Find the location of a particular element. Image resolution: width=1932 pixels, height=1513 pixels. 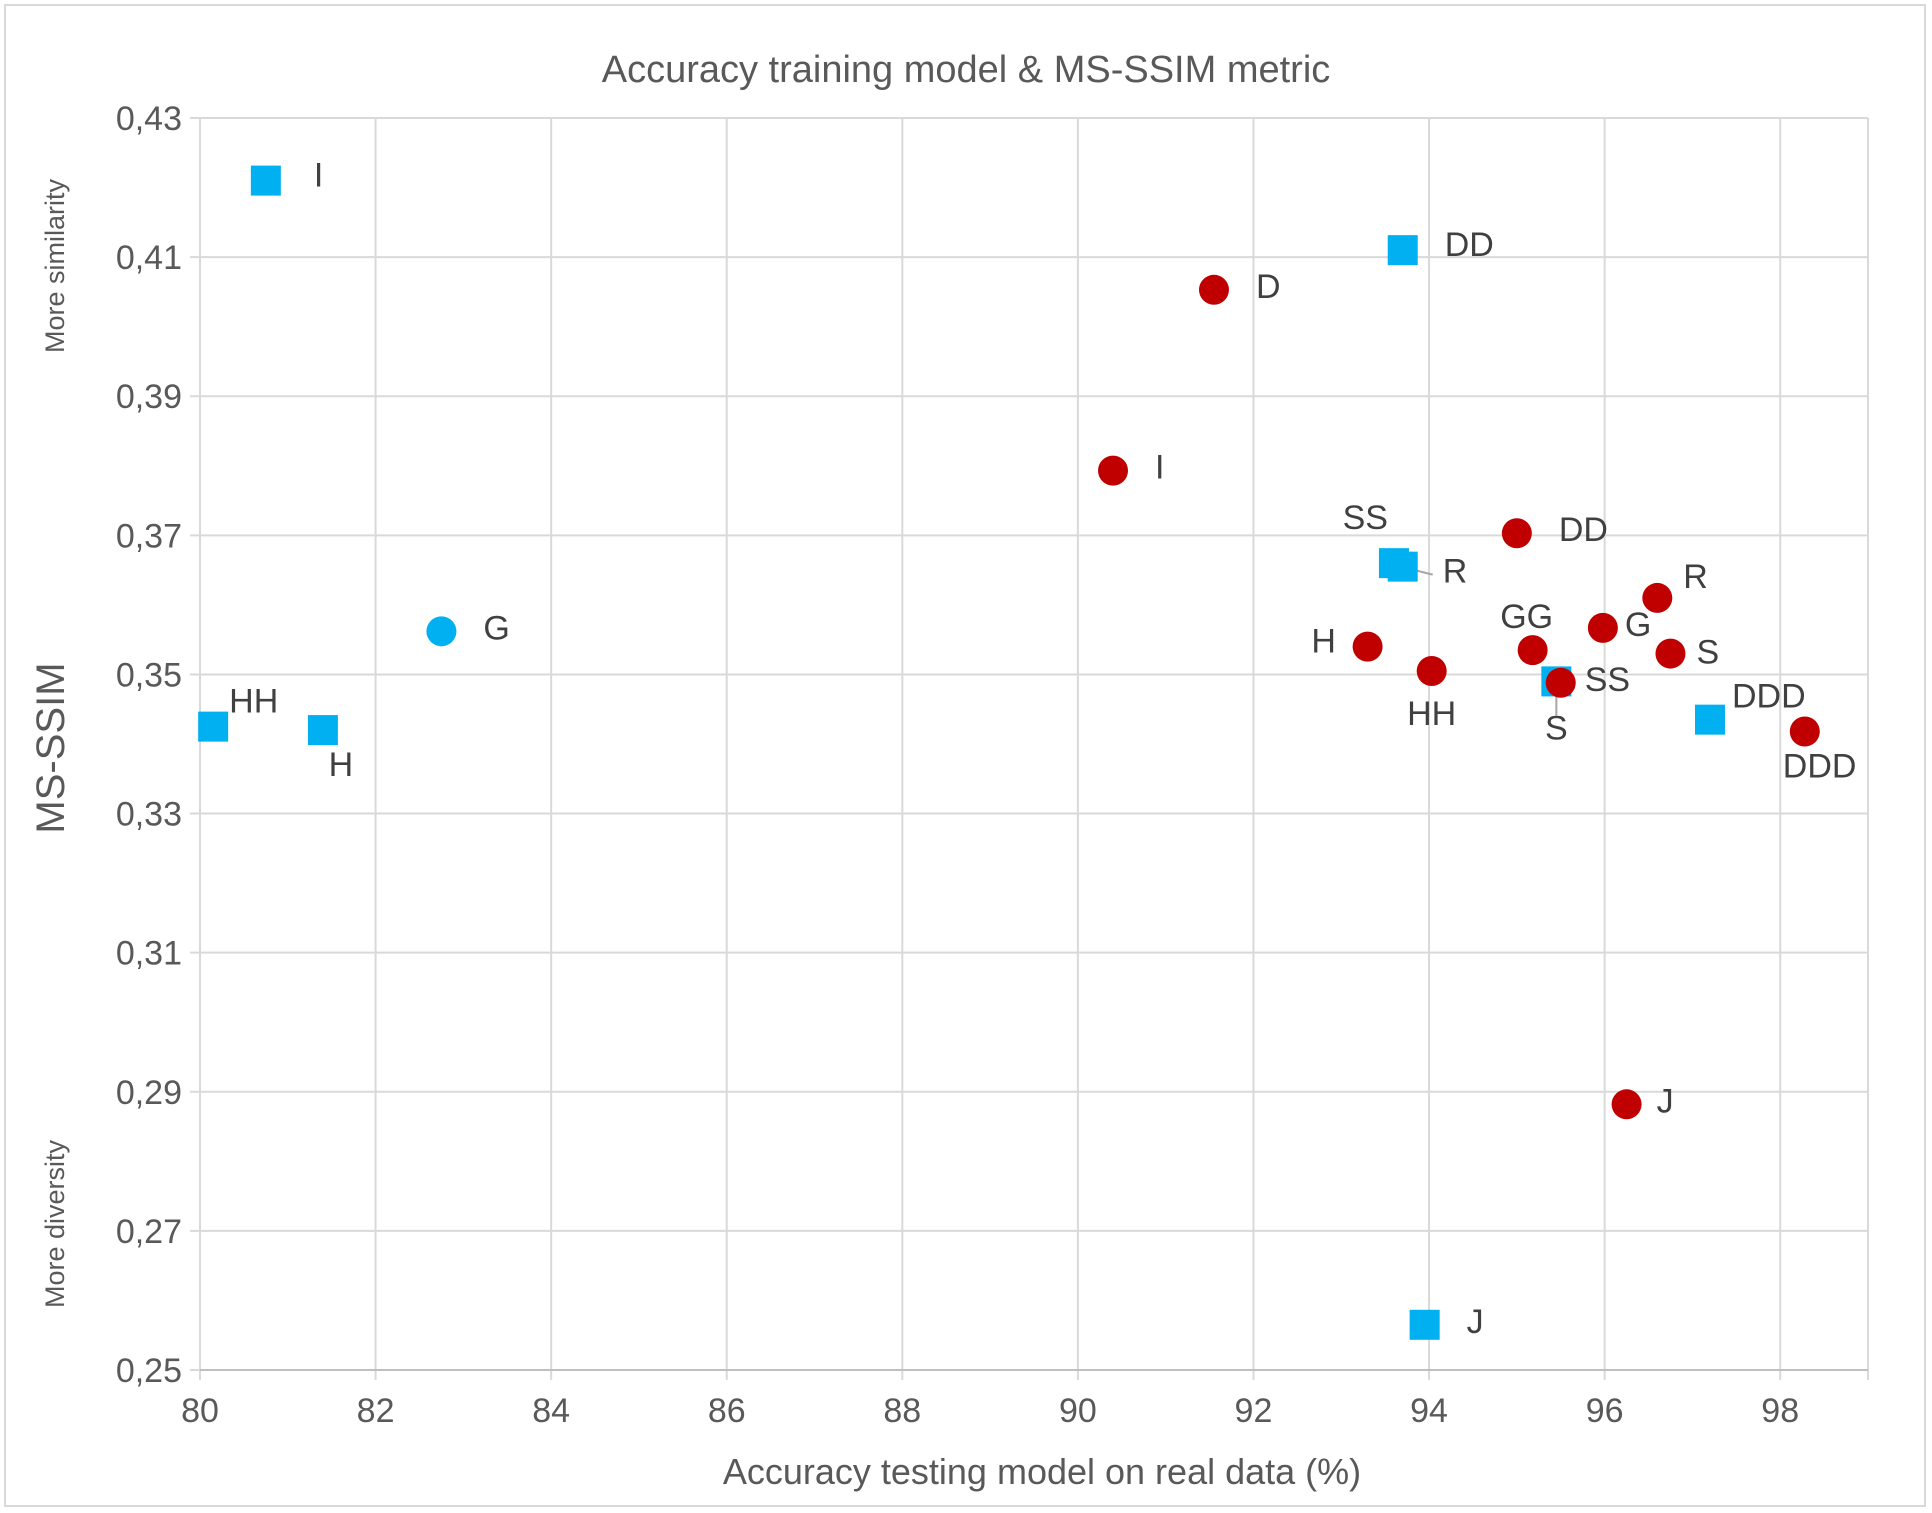

x-tick-label: 86 is located at coordinates (727, 1411).